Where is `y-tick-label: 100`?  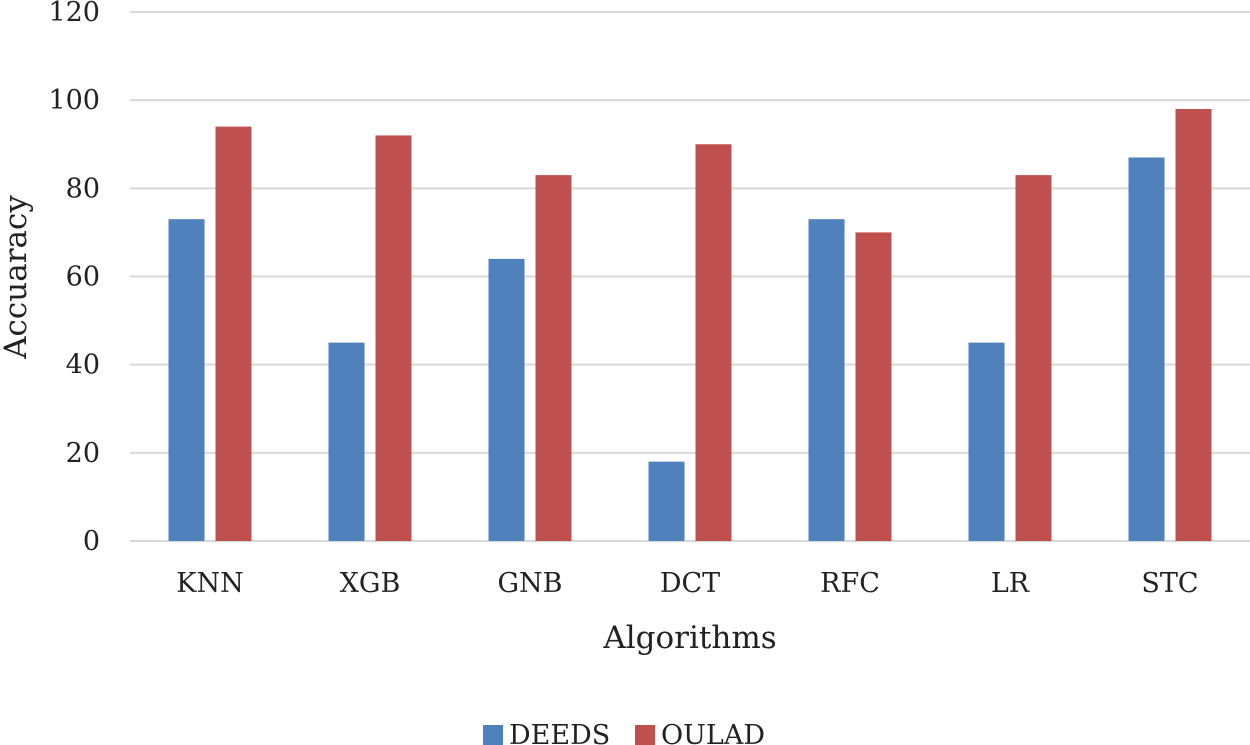 y-tick-label: 100 is located at coordinates (74, 100).